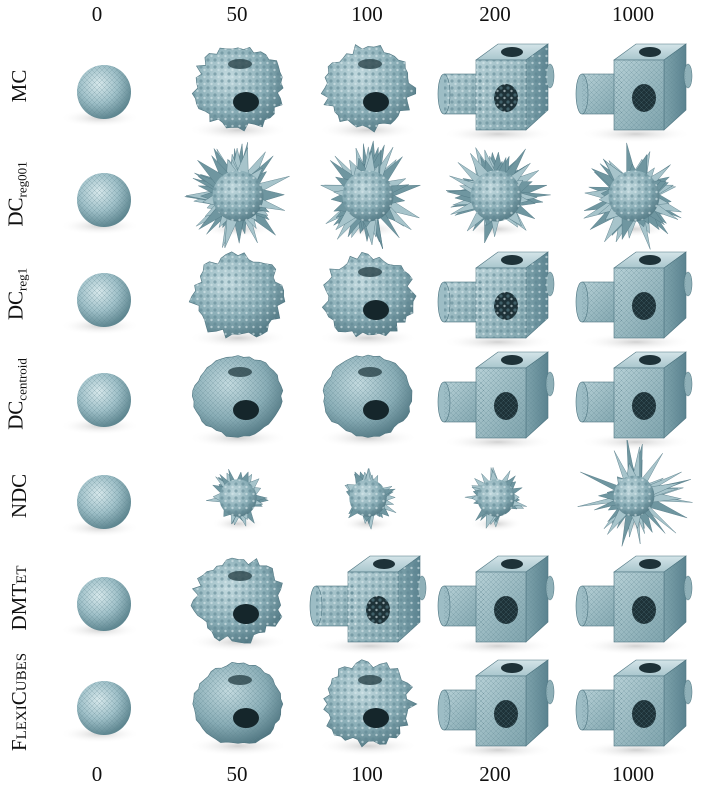 This screenshot has width=711, height=786. I want to click on col-label-50: 50, so click(237, 14).